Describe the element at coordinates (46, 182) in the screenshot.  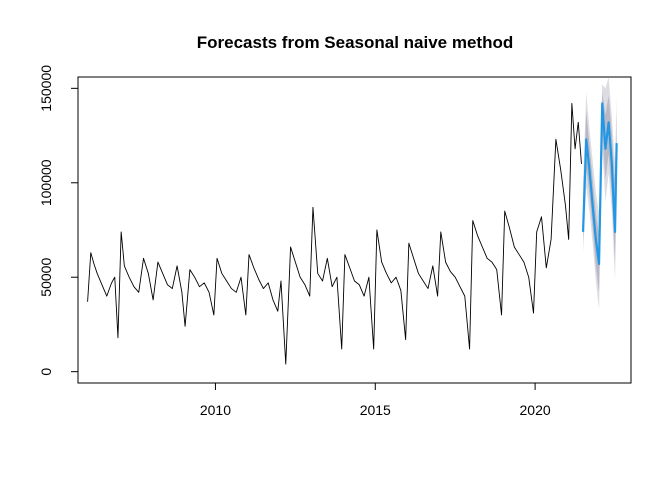
I see `y-tick-label: 100000` at that location.